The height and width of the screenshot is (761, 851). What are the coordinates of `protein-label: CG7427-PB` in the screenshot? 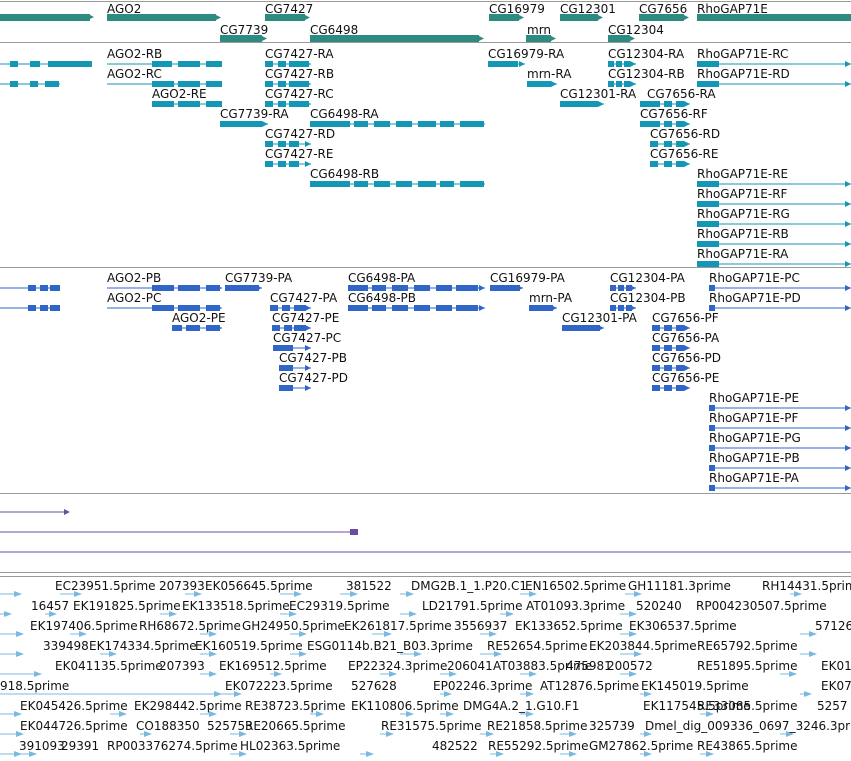 It's located at (313, 358).